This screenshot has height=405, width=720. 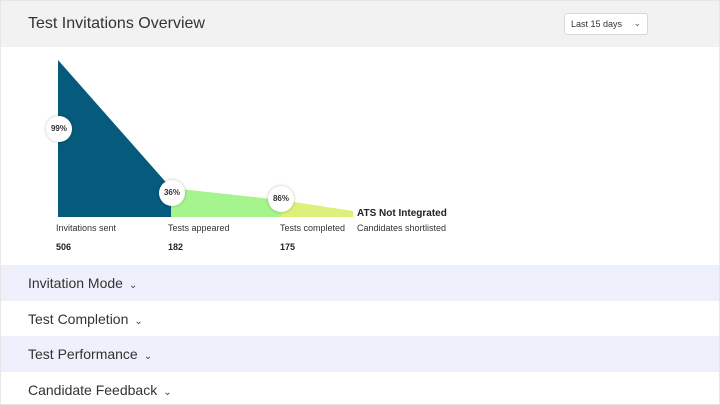 What do you see at coordinates (93, 390) in the screenshot?
I see `section-title-candidate-feedback: Candidate Feedback` at bounding box center [93, 390].